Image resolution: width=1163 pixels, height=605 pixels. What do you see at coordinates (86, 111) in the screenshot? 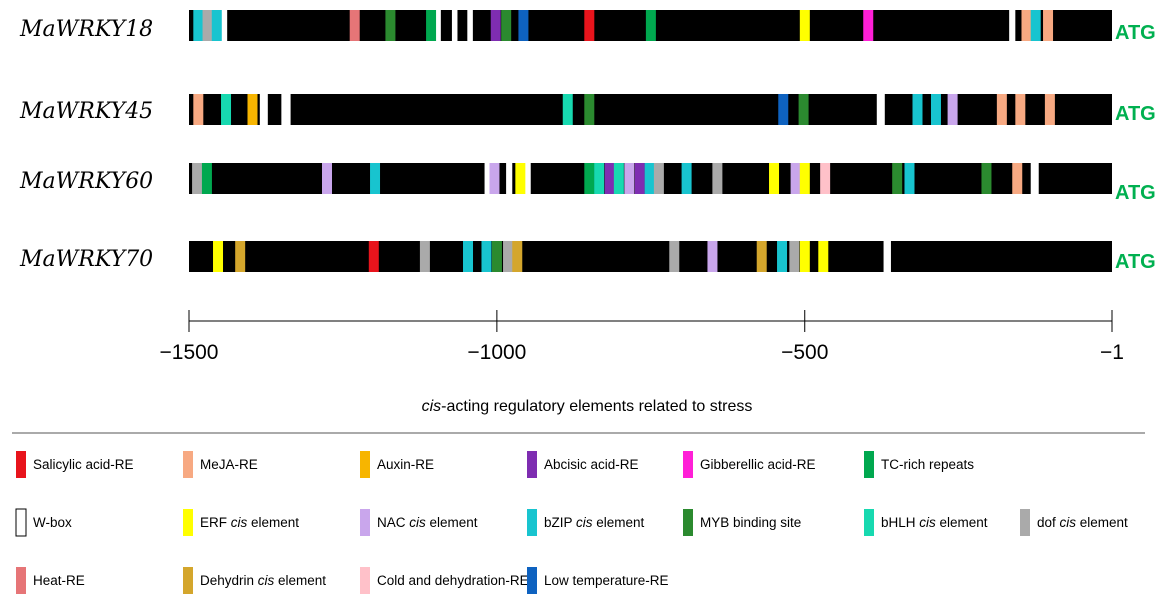
I see `gene-name: MaWRKY45` at bounding box center [86, 111].